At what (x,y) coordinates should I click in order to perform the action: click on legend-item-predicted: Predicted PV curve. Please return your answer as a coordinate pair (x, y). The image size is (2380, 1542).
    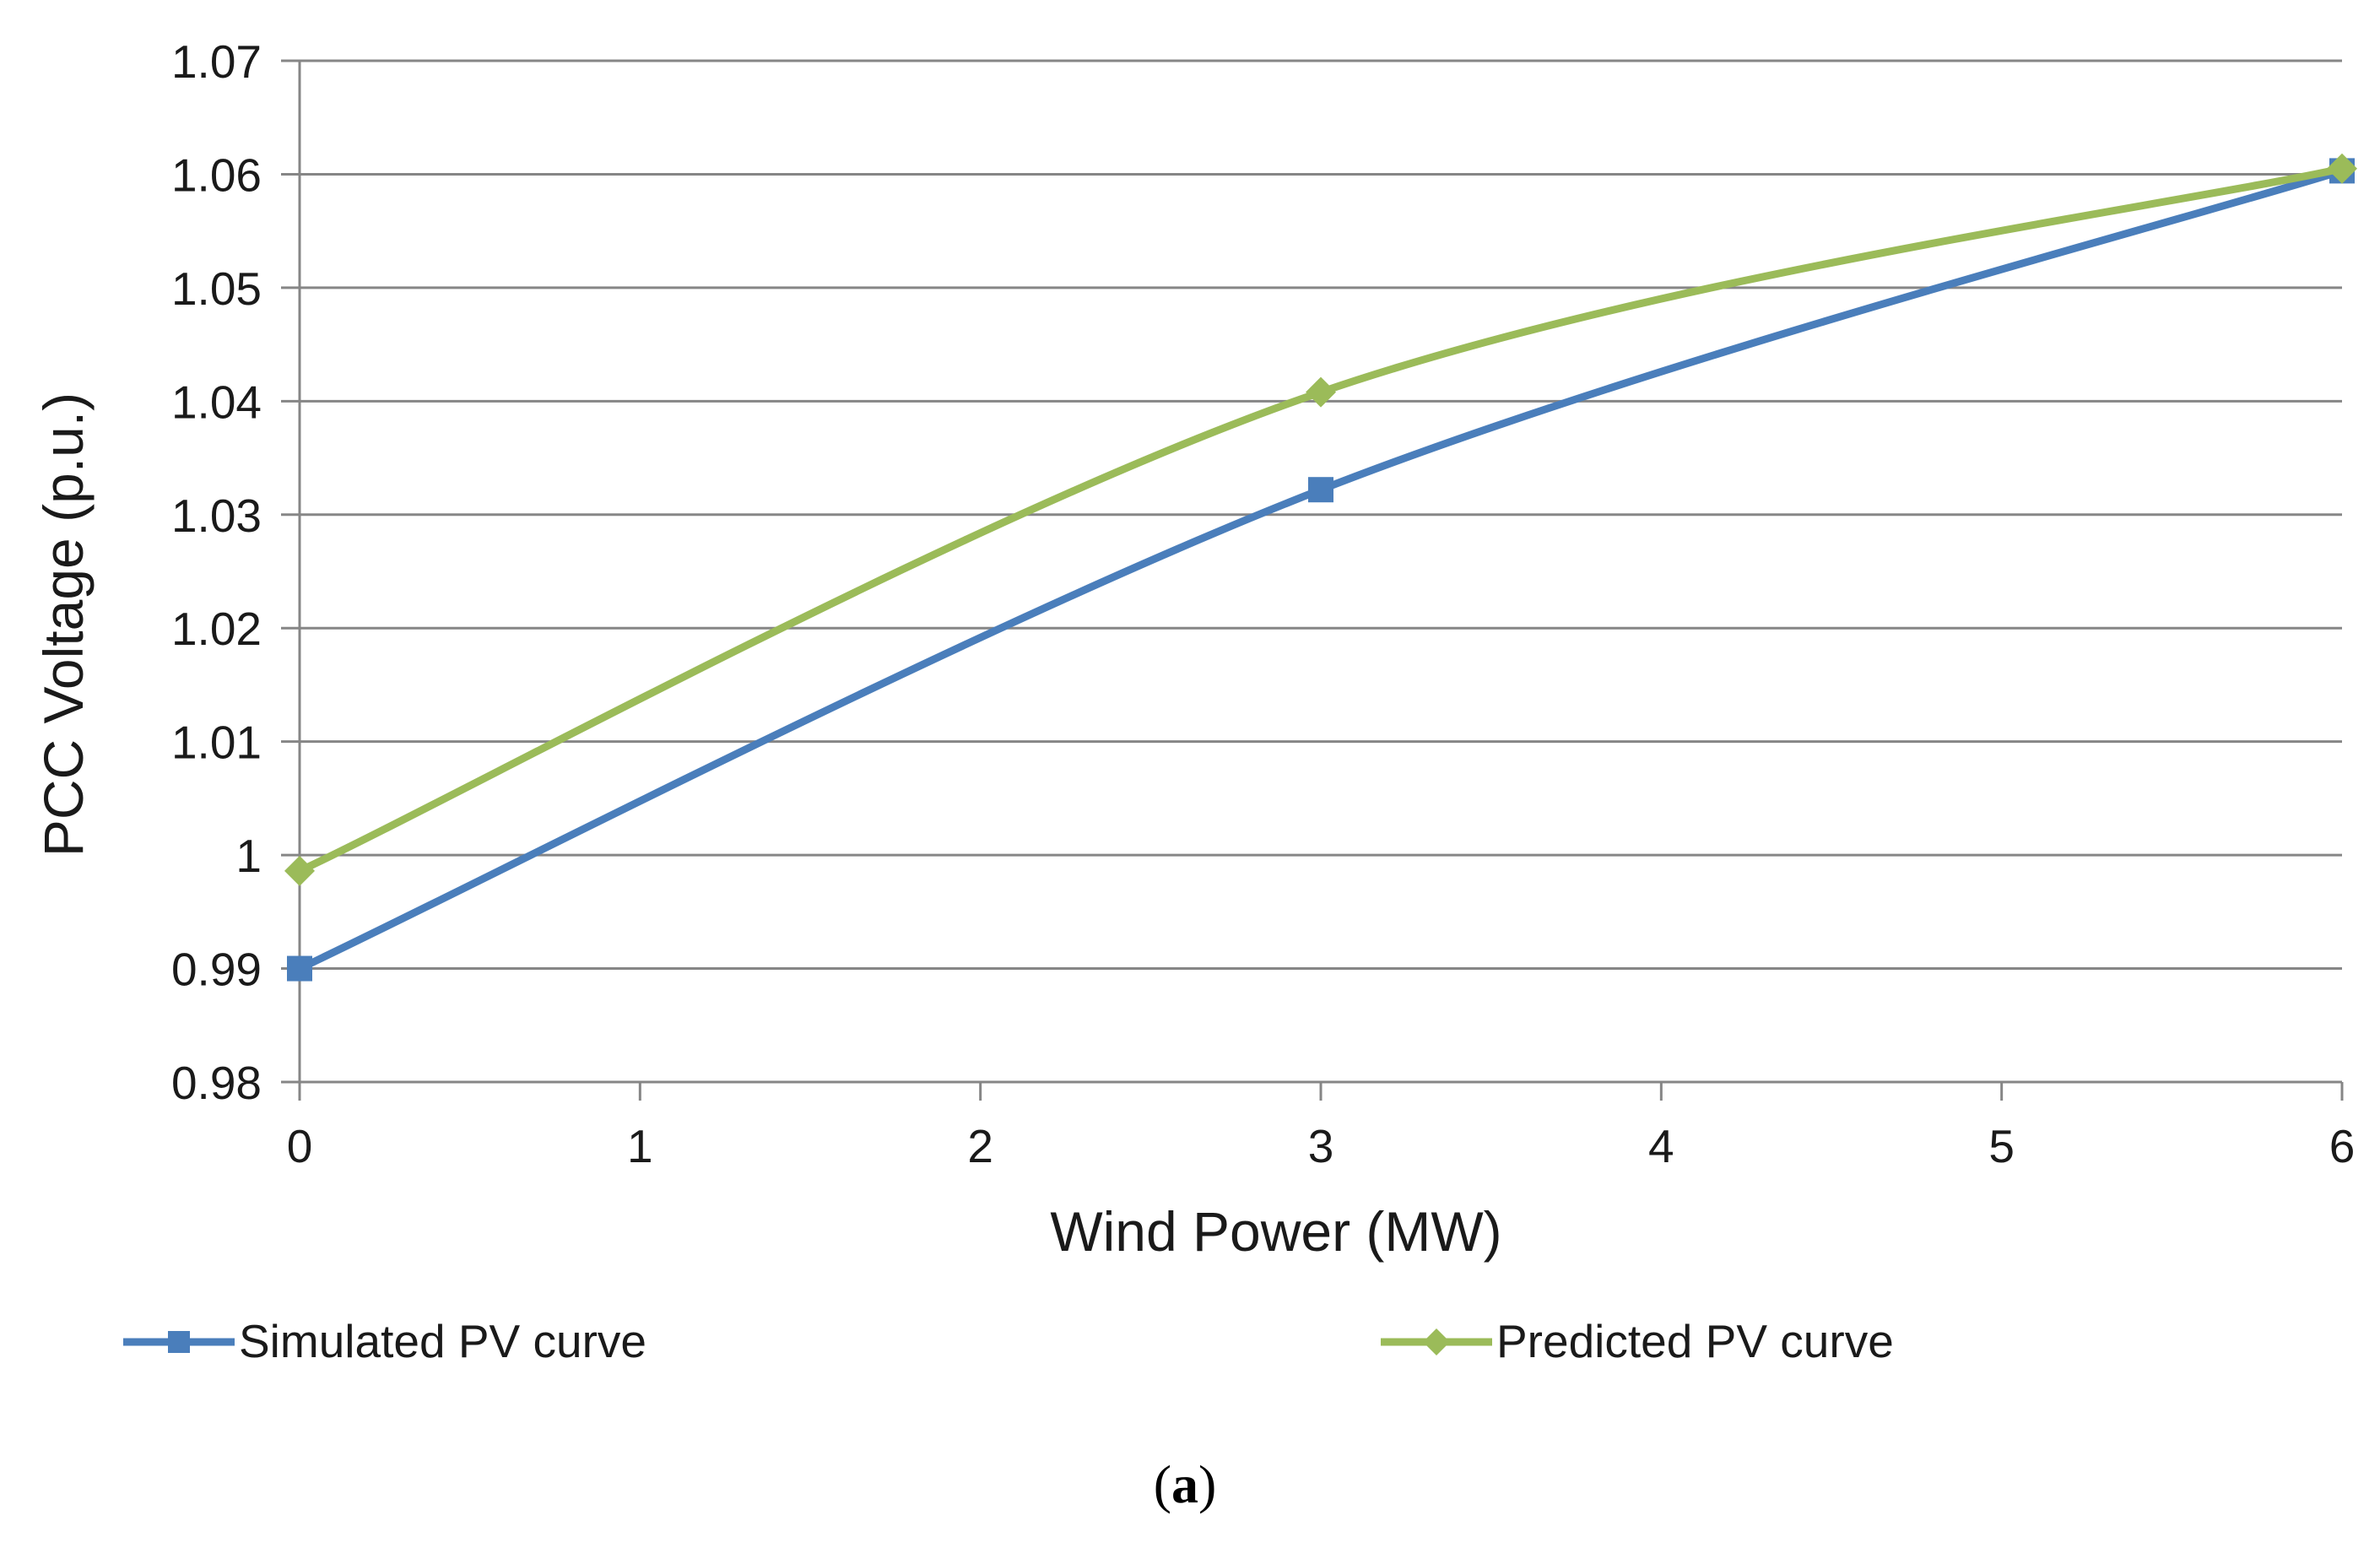
    Looking at the image, I should click on (1637, 1341).